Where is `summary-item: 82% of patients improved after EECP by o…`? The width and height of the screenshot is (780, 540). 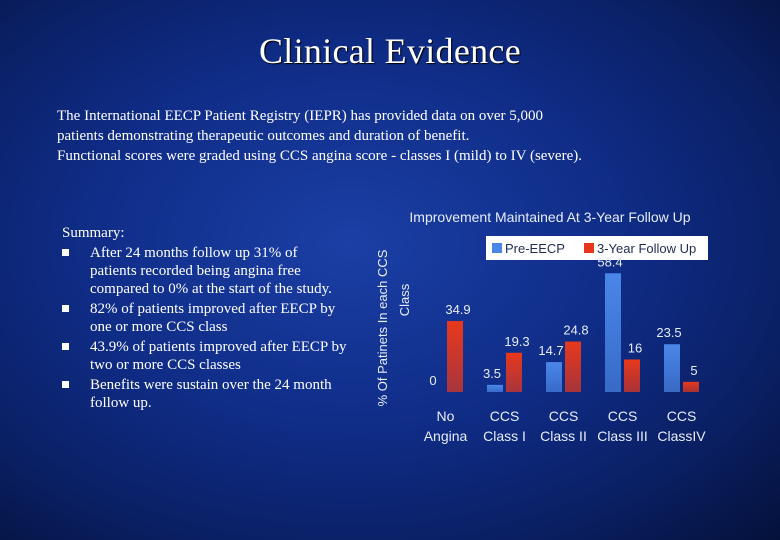
summary-item: 82% of patients improved after EECP by o… is located at coordinates (204, 318).